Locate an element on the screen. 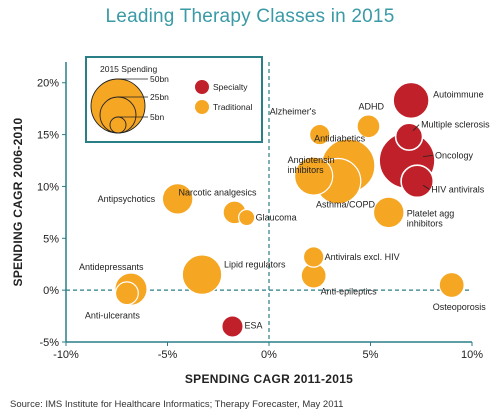 The image size is (500, 418). bubble-antivirals-excl-hiv is located at coordinates (313, 257).